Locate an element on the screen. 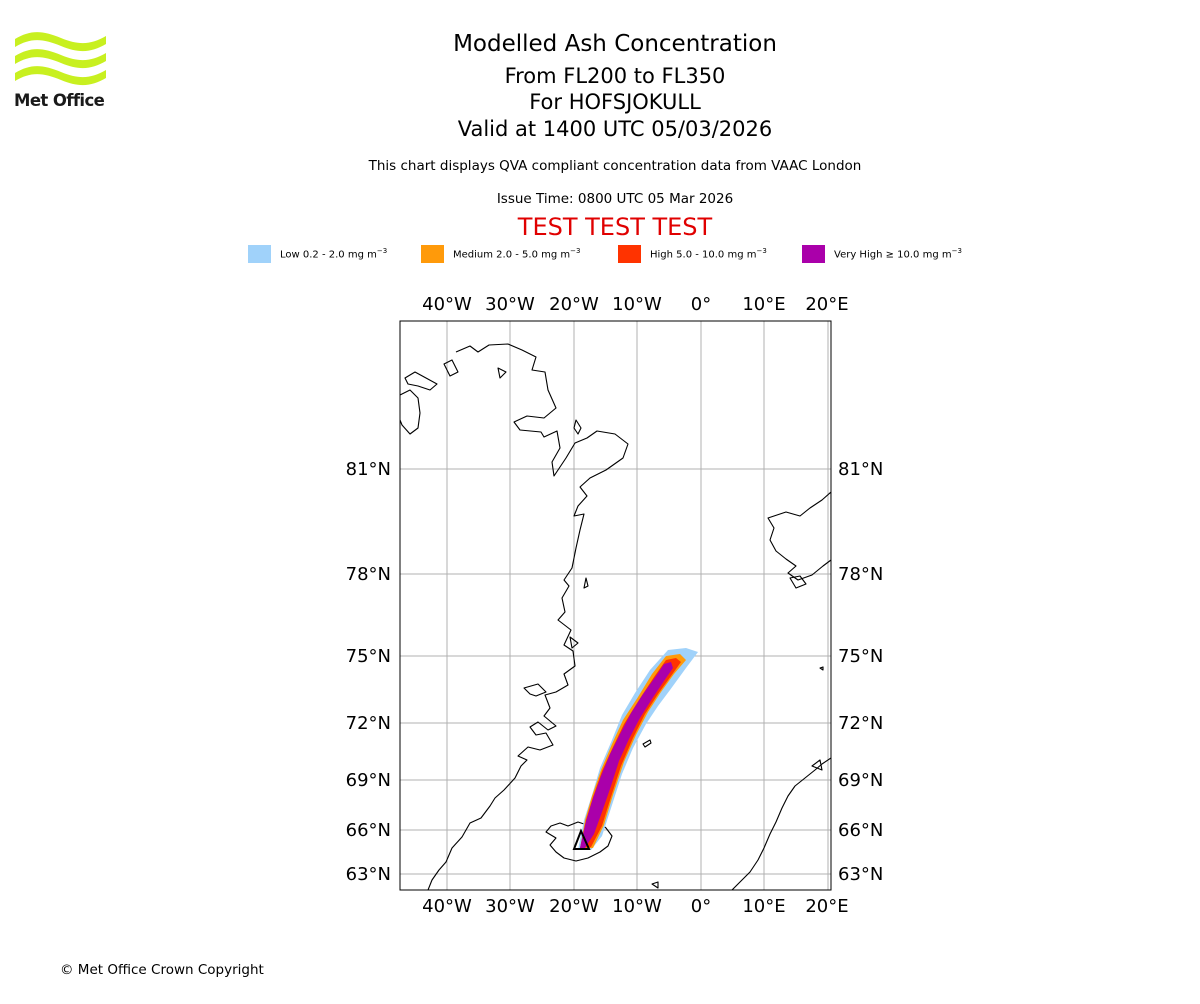 The height and width of the screenshot is (1004, 1200). norway-coast is located at coordinates (781, 823).